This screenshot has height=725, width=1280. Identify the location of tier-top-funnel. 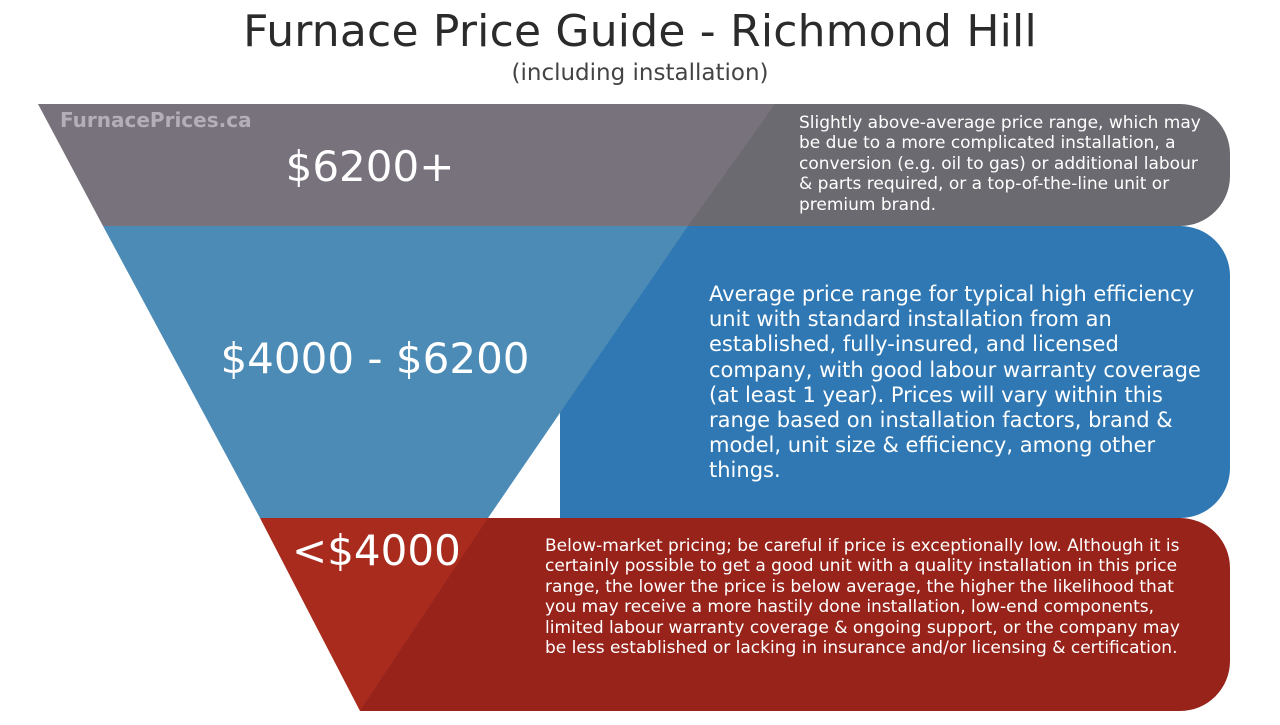
(406, 165).